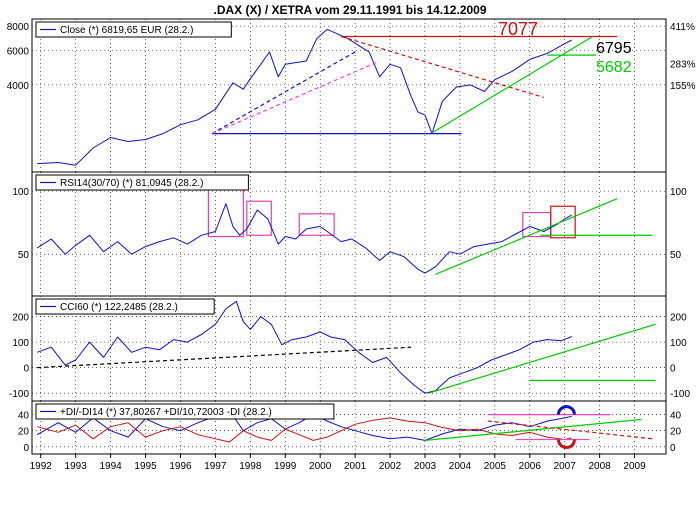 The height and width of the screenshot is (505, 700). Describe the element at coordinates (676, 432) in the screenshot. I see `right-tick-label: 20` at that location.